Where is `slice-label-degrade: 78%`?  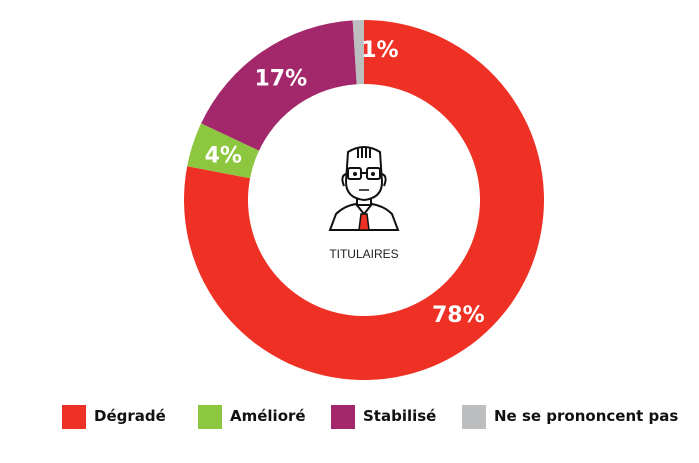 slice-label-degrade: 78% is located at coordinates (458, 315).